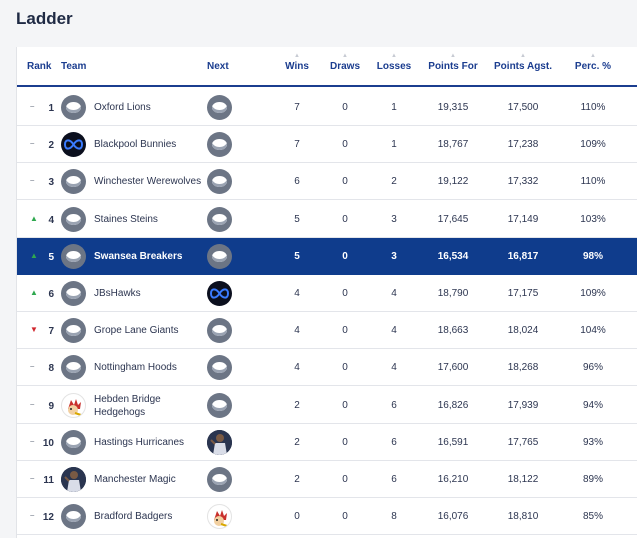  I want to click on points-agst-cell: 17,939, so click(523, 405).